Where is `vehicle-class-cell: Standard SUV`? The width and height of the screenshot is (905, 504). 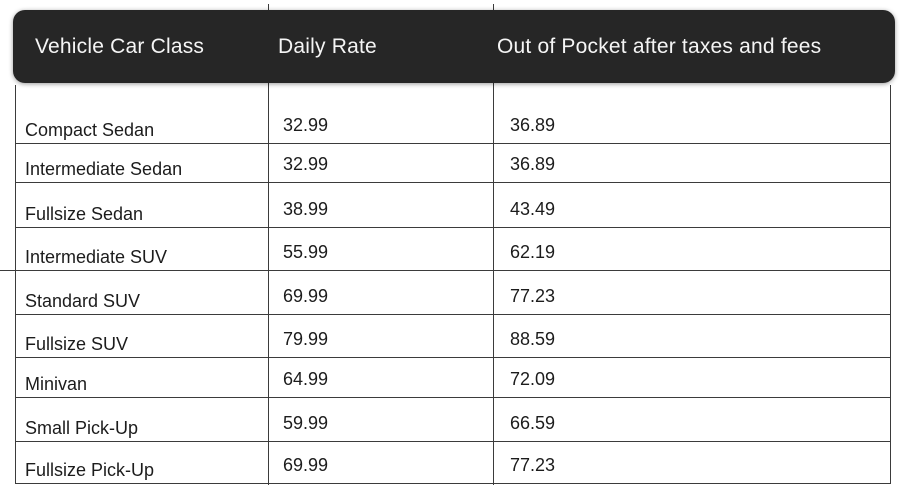
vehicle-class-cell: Standard SUV is located at coordinates (83, 301).